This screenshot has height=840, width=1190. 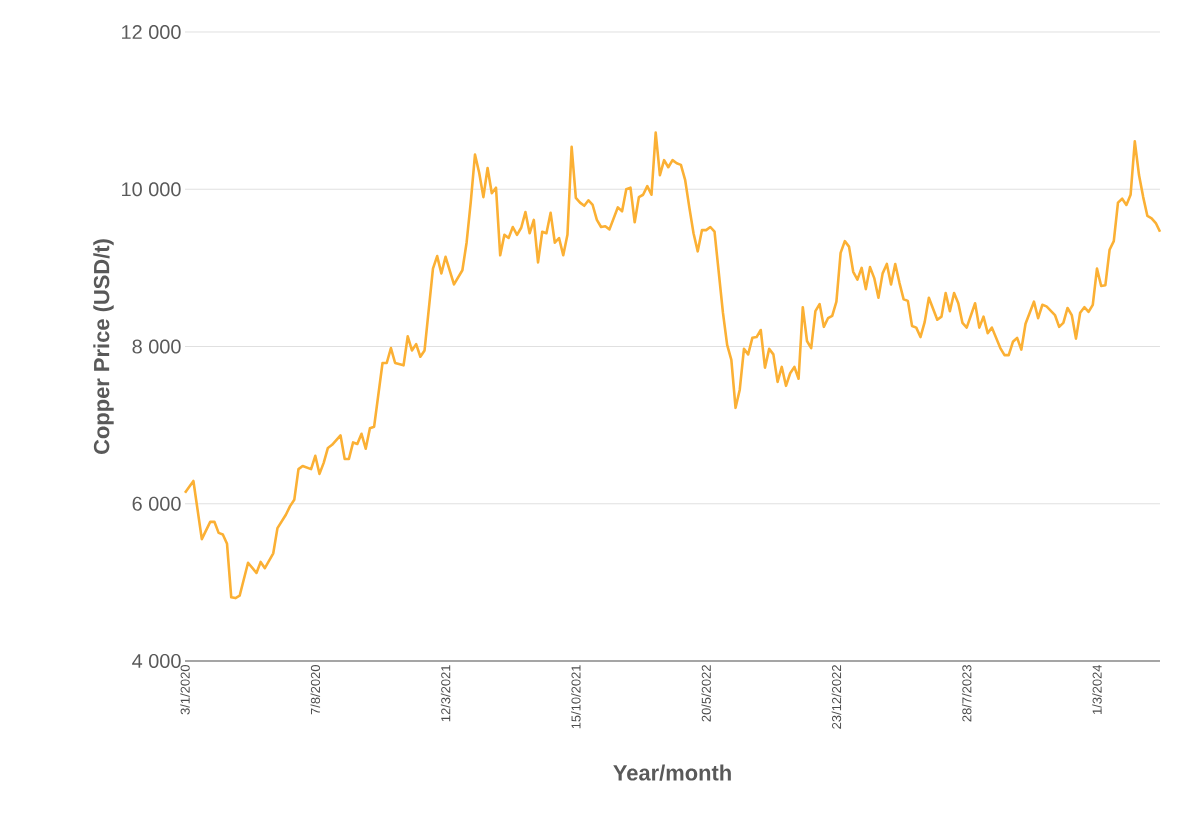 I want to click on x-tick-label: 20/5/2022, so click(x=706, y=693).